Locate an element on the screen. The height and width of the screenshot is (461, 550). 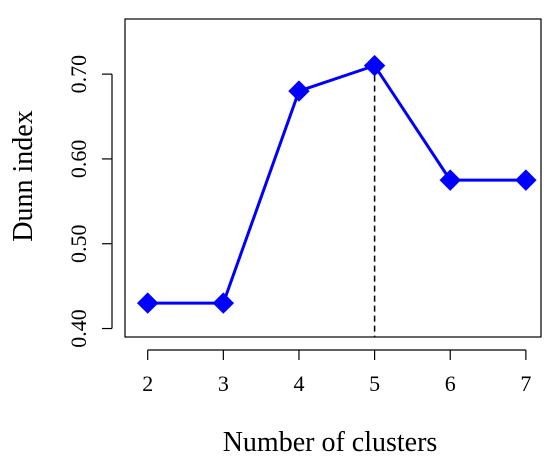
y-tick-label: 0.70 is located at coordinates (78, 74).